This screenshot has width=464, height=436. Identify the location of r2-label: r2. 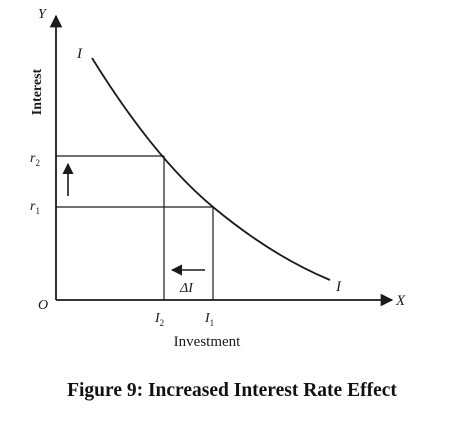
(35, 159).